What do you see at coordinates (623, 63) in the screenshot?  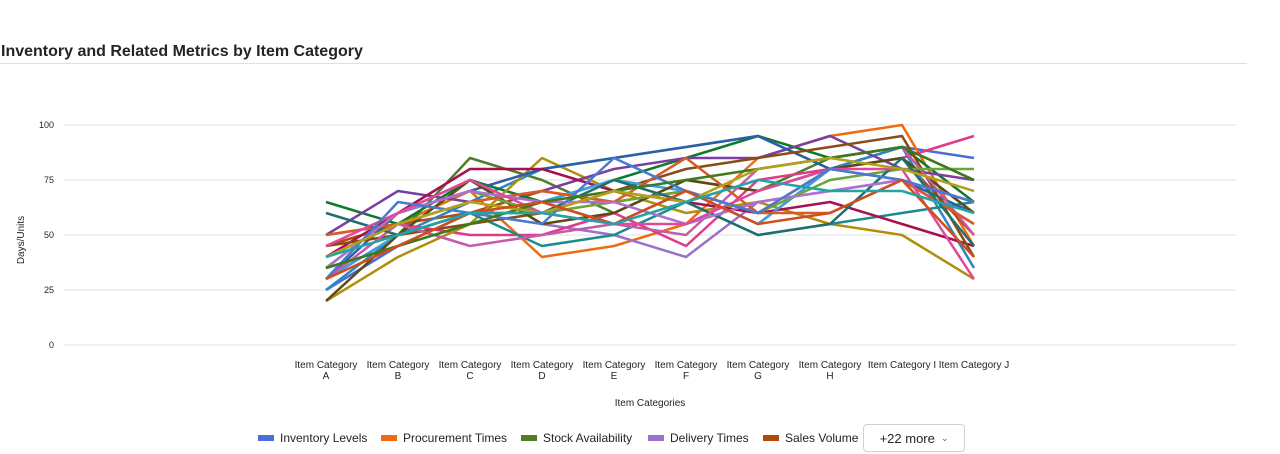 I see `title-divider` at bounding box center [623, 63].